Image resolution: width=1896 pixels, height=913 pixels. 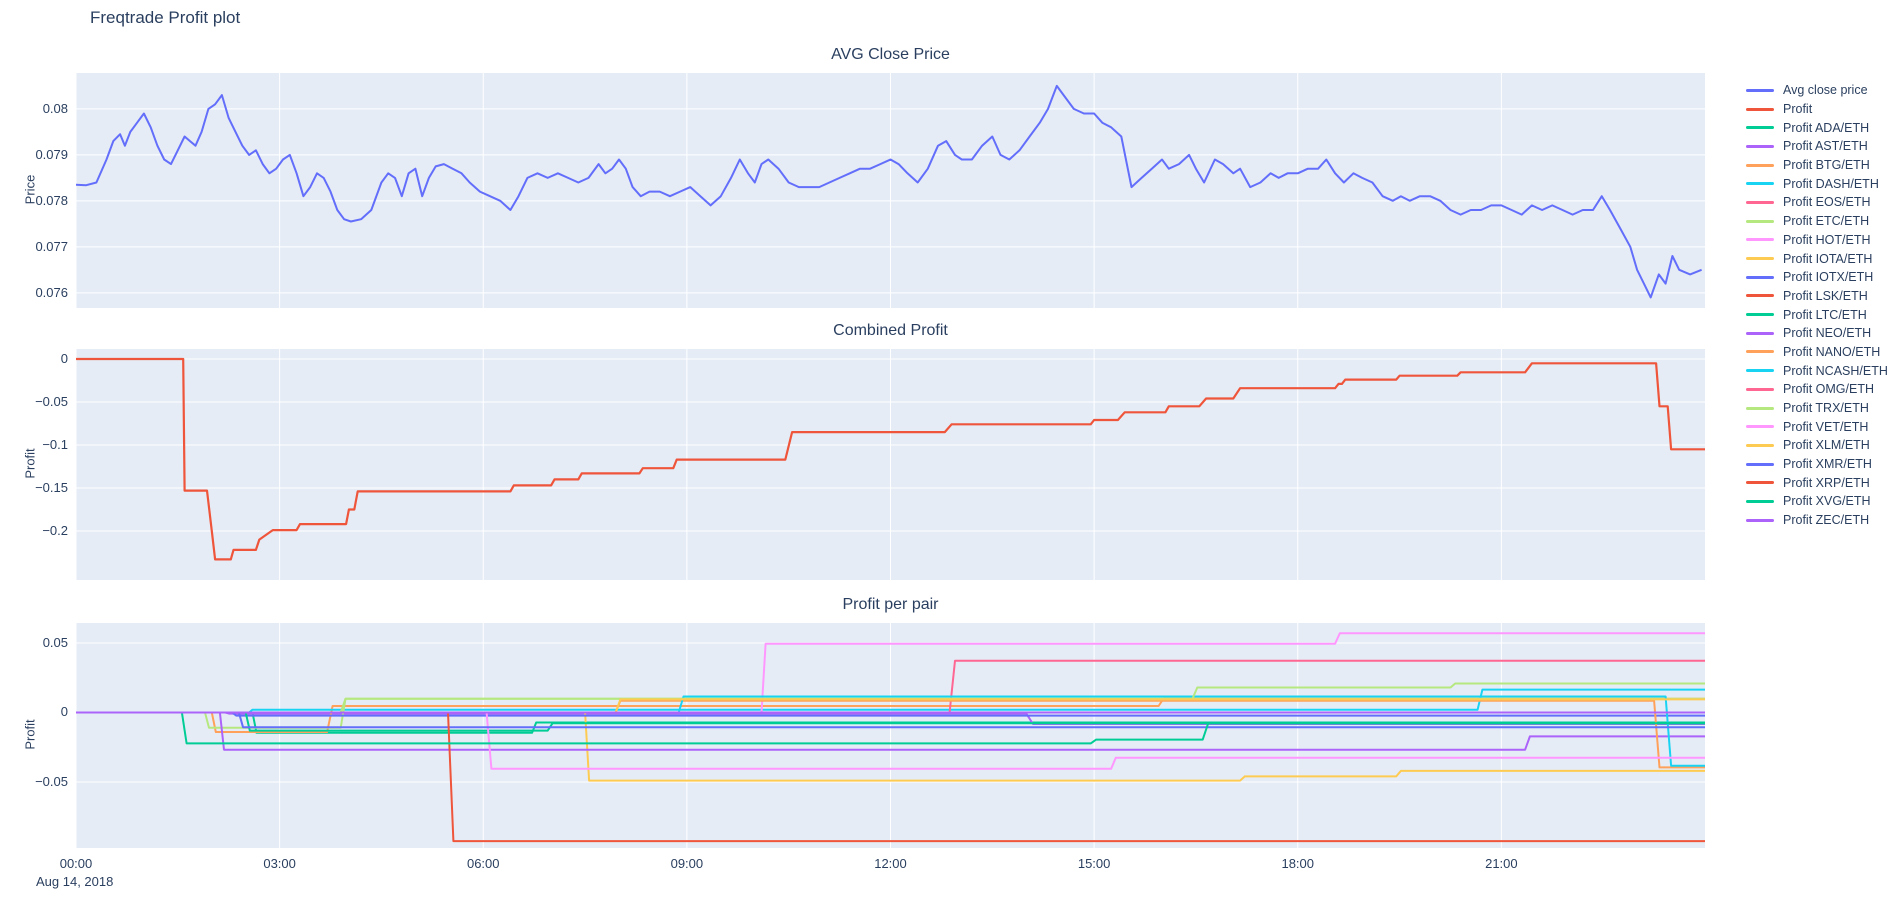 What do you see at coordinates (1832, 351) in the screenshot?
I see `legend-label: Profit NANO/ETH` at bounding box center [1832, 351].